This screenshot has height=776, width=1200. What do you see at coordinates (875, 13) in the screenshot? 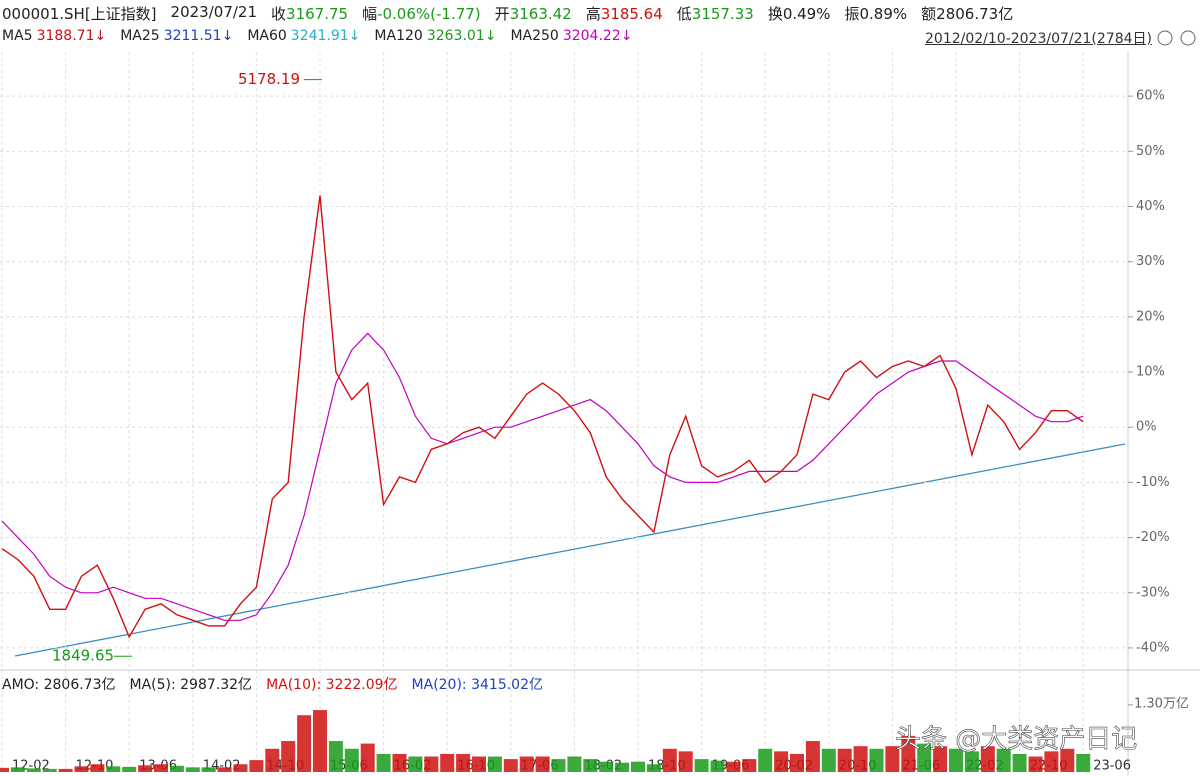
I see `quote-field: 振0.89%` at bounding box center [875, 13].